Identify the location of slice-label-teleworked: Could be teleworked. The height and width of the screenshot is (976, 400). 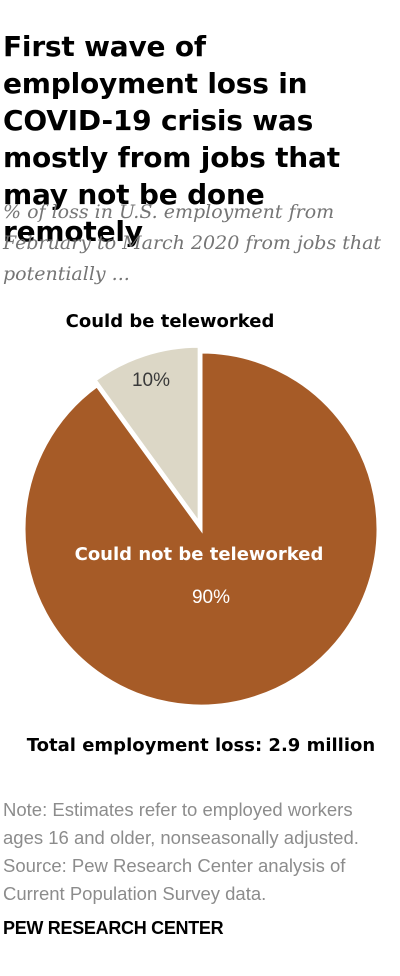
(170, 321).